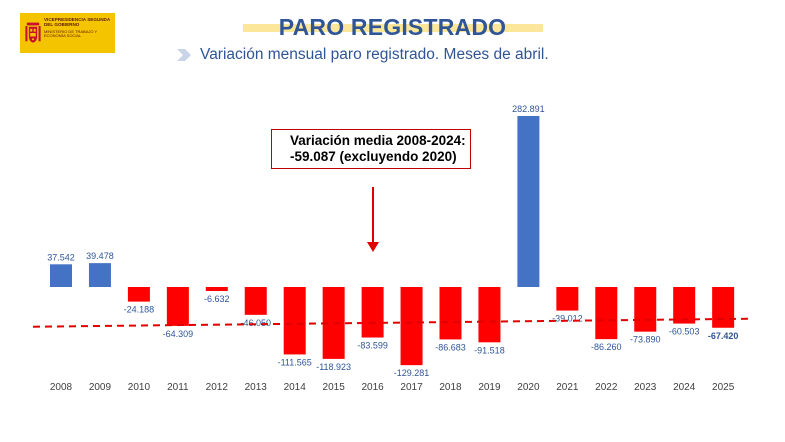 This screenshot has height=442, width=785. I want to click on x-tick-2008: 2008, so click(61, 387).